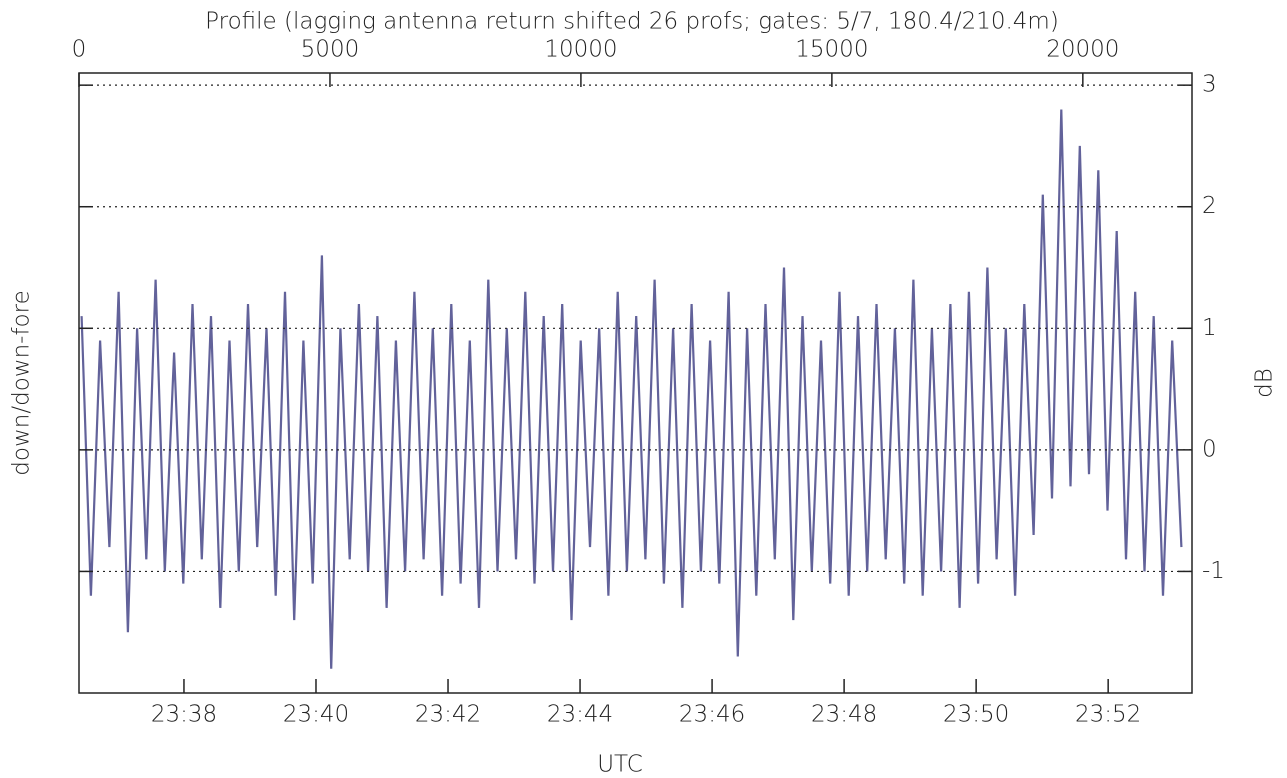 Image resolution: width=1287 pixels, height=778 pixels. Describe the element at coordinates (620, 765) in the screenshot. I see `x-axis-label: UTC` at that location.